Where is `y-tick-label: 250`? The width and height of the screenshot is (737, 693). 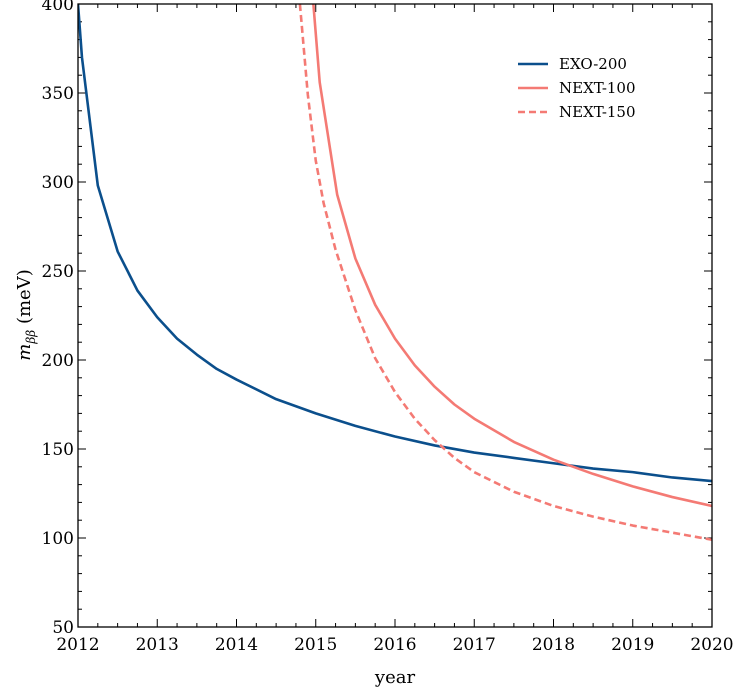 y-tick-label: 250 is located at coordinates (58, 272).